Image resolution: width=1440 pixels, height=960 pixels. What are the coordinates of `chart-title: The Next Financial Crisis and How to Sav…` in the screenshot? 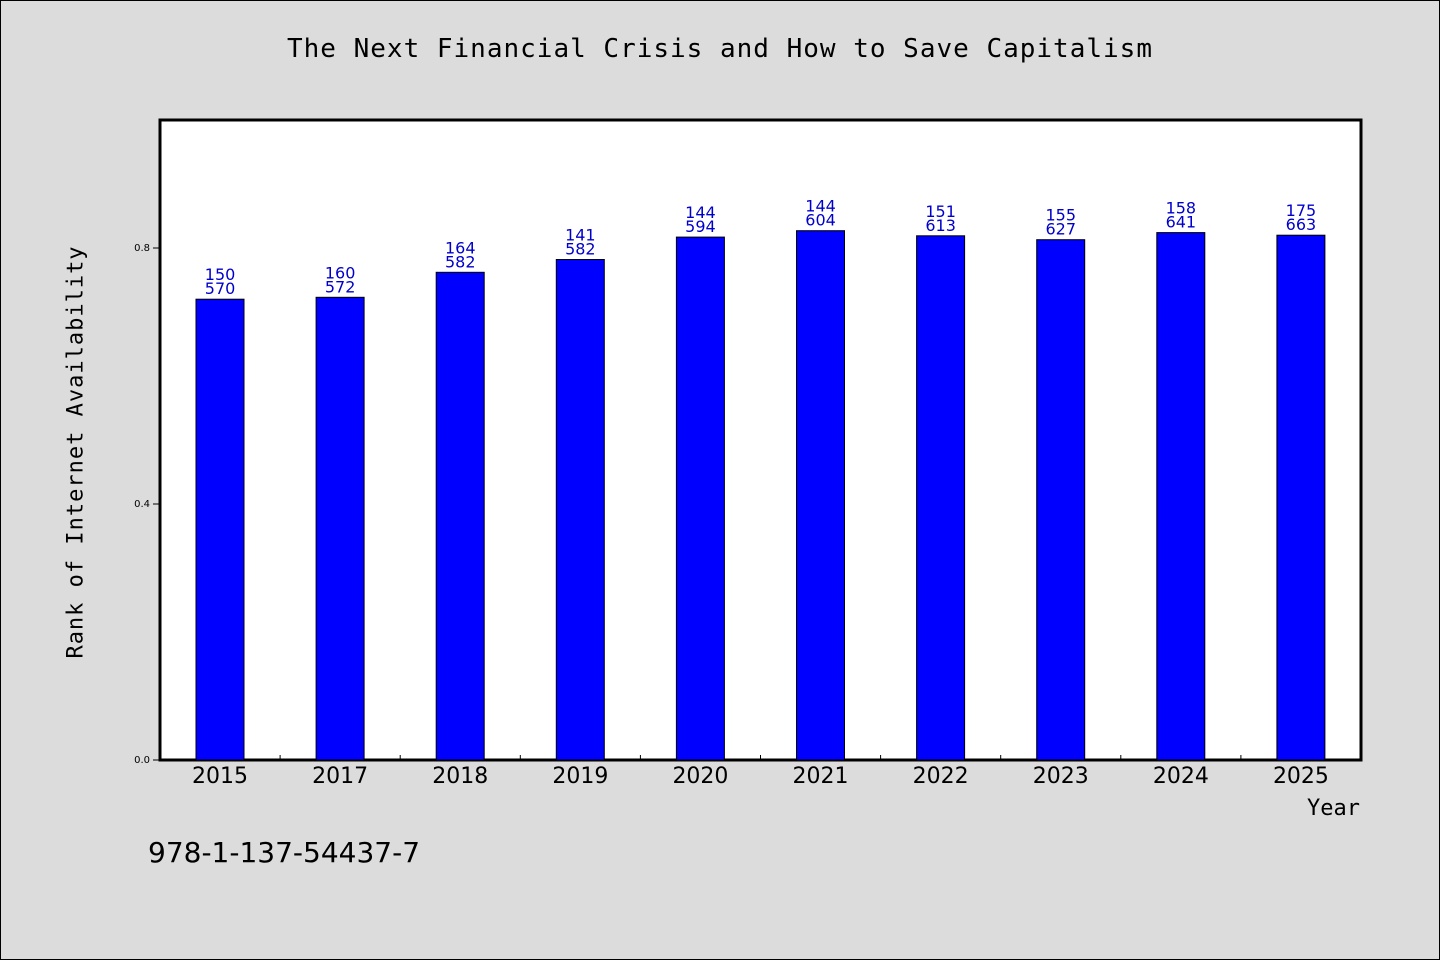 It's located at (720, 49).